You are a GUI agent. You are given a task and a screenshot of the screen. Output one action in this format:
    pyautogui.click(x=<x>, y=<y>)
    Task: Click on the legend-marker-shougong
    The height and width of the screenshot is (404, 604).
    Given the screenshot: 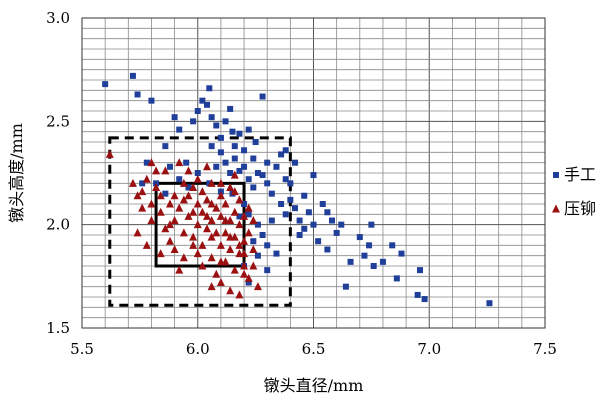 What is the action you would take?
    pyautogui.click(x=556, y=175)
    